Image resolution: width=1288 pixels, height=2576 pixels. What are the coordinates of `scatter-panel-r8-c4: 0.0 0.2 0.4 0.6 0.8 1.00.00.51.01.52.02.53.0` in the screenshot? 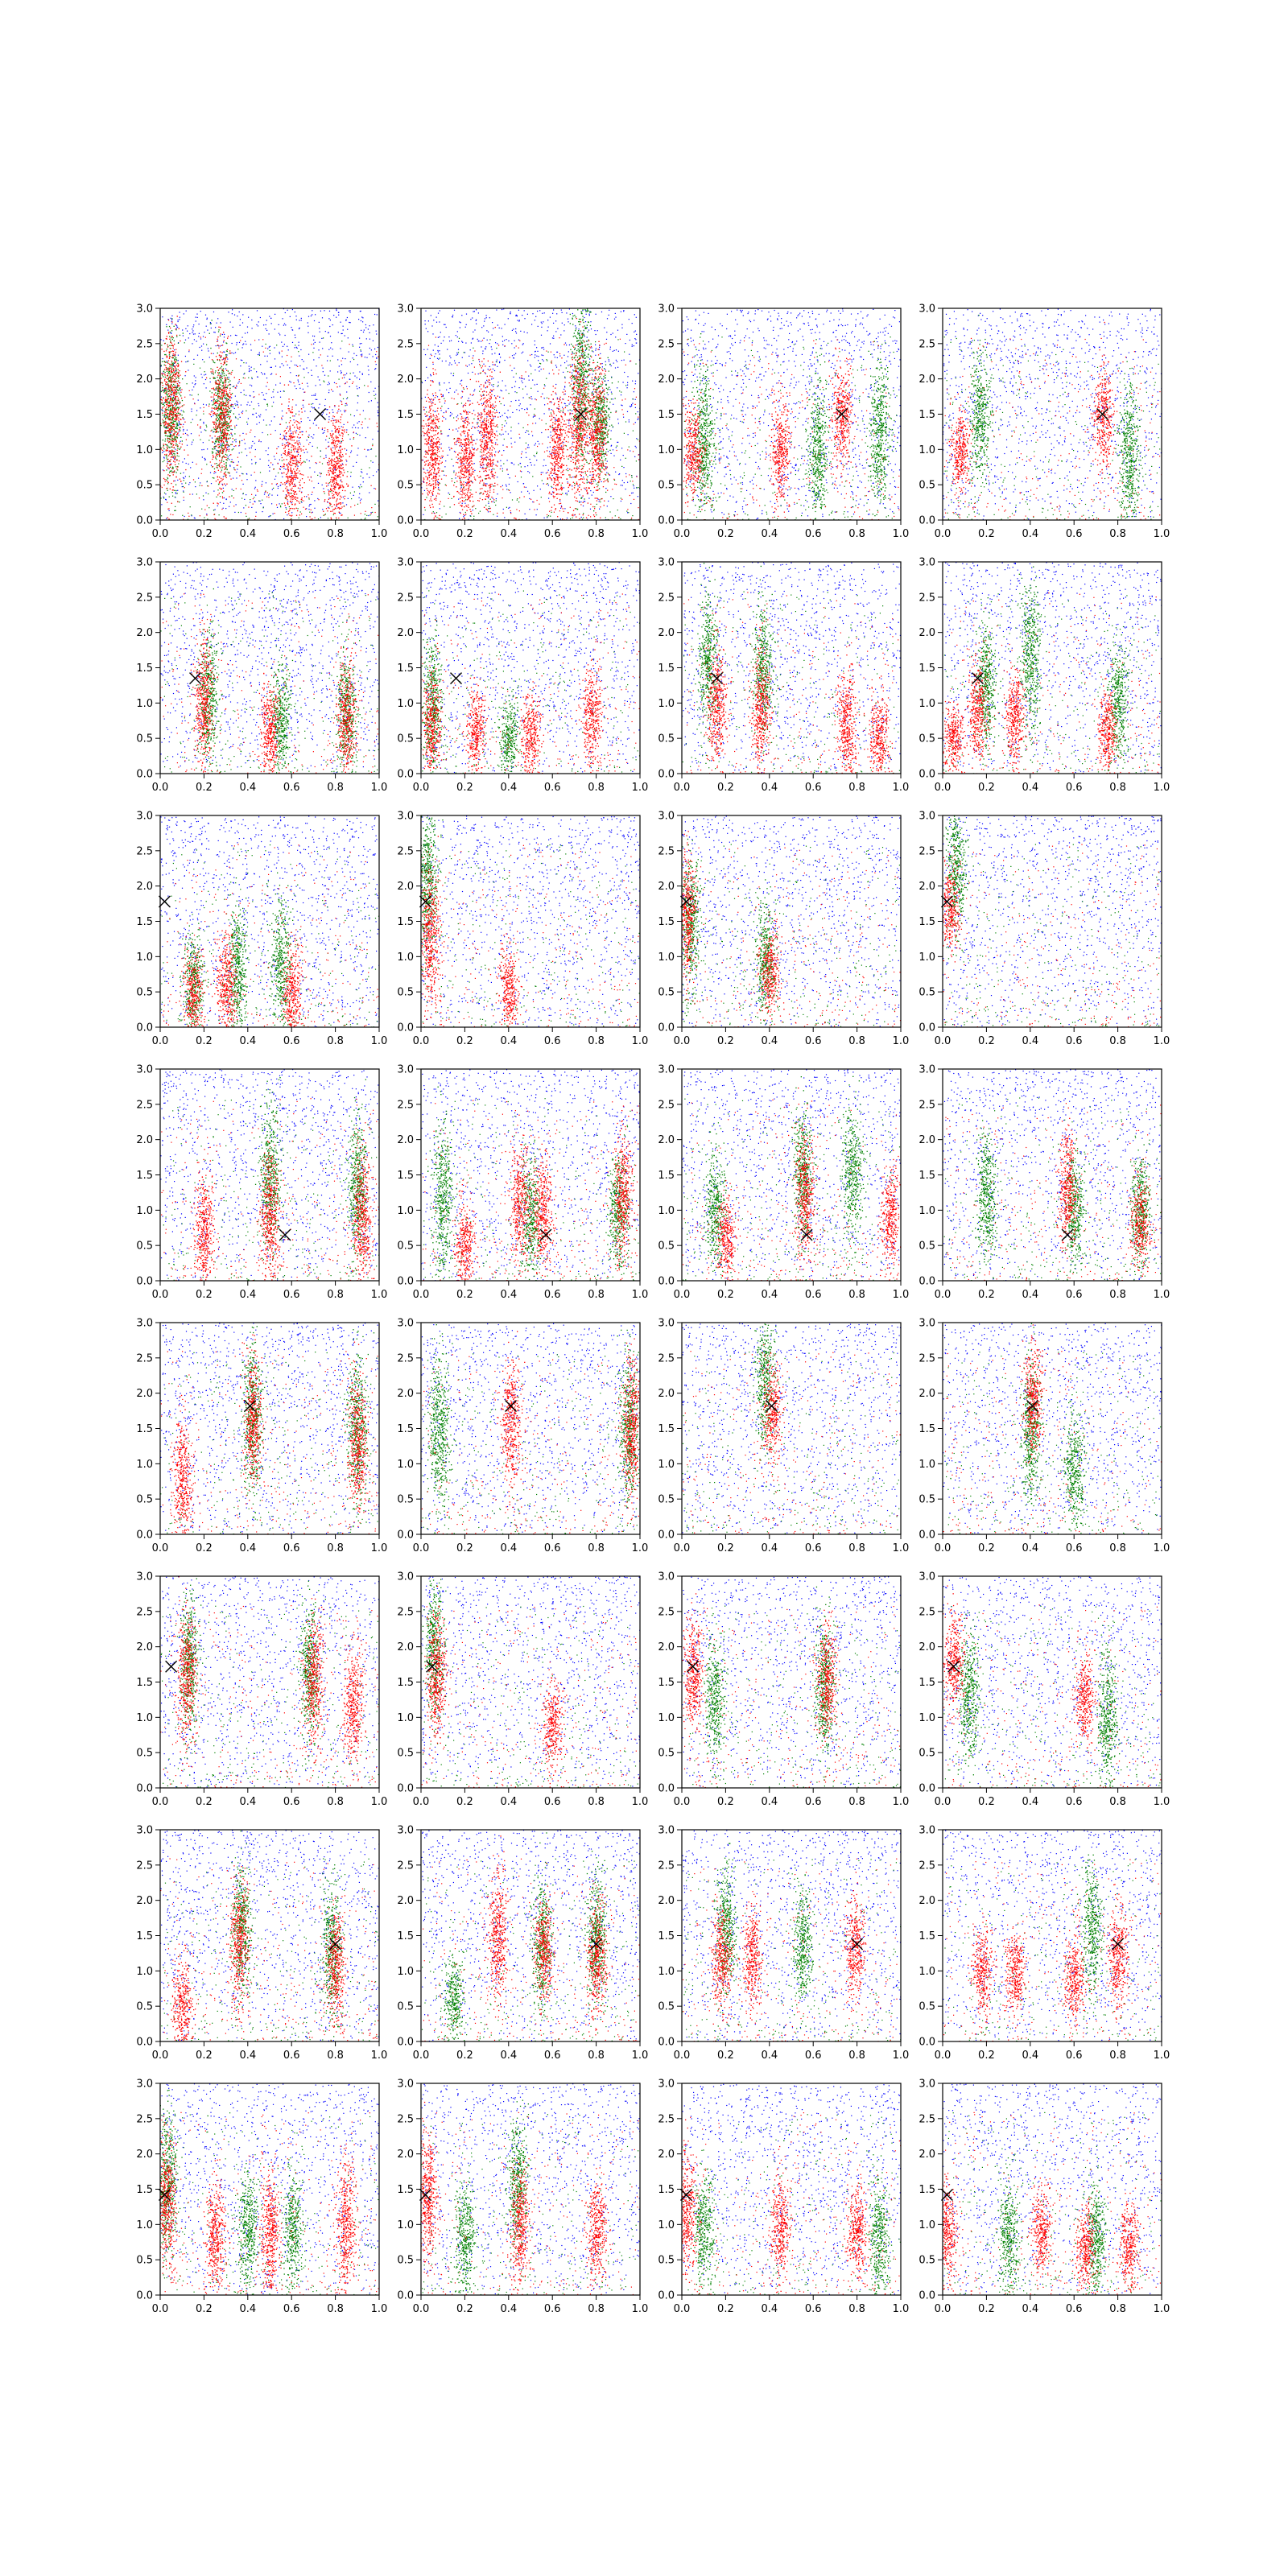 It's located at (1044, 2197).